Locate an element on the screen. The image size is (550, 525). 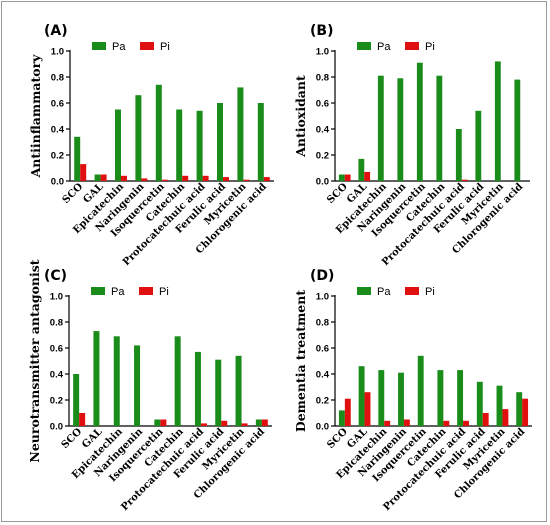
panel-2-ytick-label: 0.0 is located at coordinates (322, 182).